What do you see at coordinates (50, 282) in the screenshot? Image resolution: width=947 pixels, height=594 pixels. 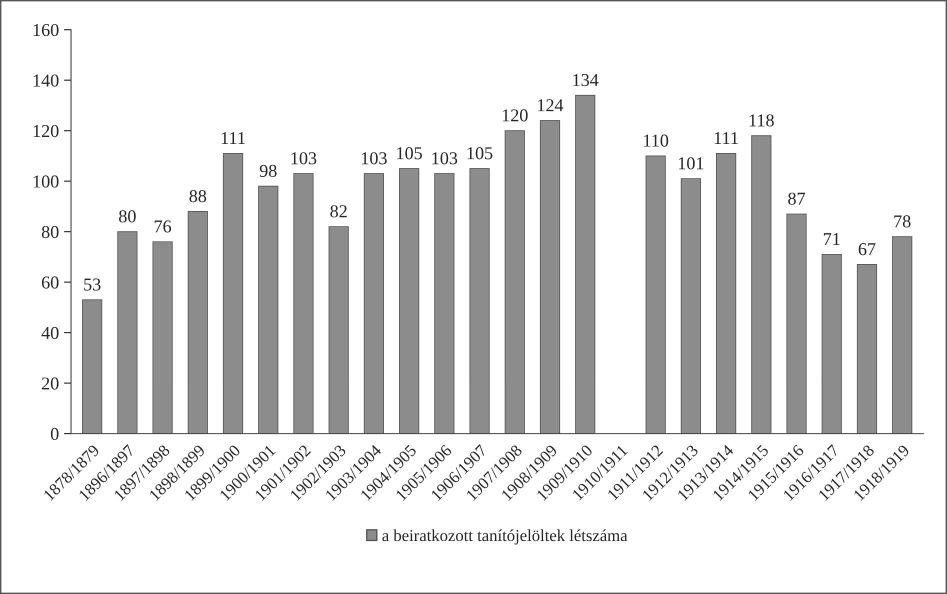 I see `y-tick-label: 60` at bounding box center [50, 282].